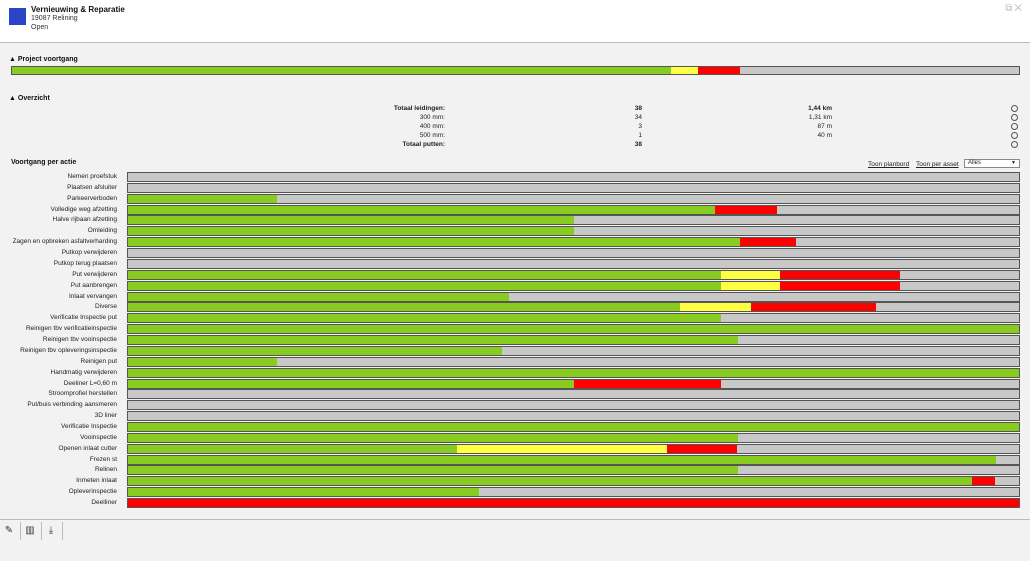  Describe the element at coordinates (820, 108) in the screenshot. I see `overview-length: 1,44 km` at that location.